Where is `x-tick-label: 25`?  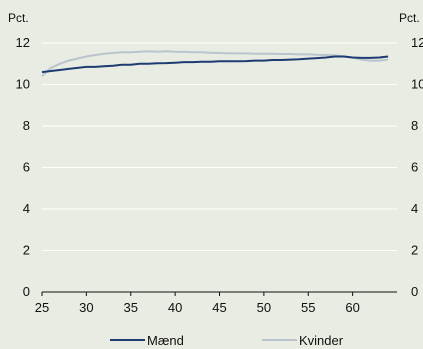 x-tick-label: 25 is located at coordinates (42, 307).